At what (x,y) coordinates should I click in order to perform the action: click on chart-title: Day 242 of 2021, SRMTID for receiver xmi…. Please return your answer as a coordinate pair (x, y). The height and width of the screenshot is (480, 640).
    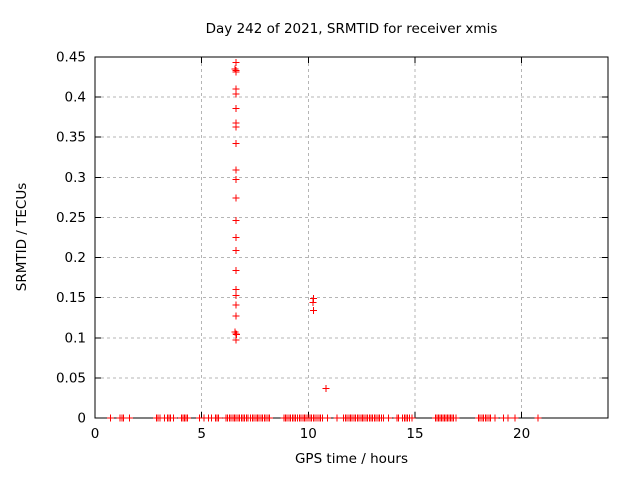
    Looking at the image, I should click on (351, 29).